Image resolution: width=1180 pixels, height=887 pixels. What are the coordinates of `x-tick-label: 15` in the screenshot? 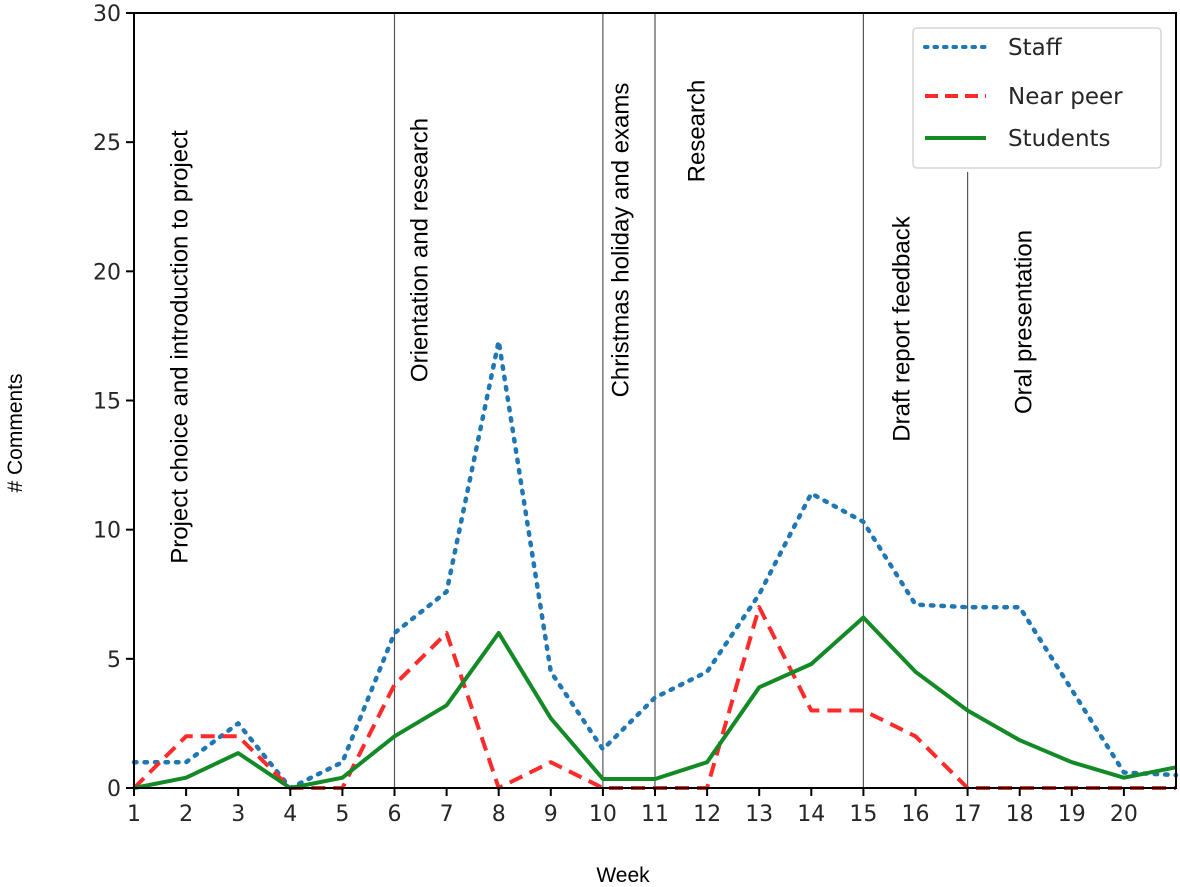 It's located at (863, 814).